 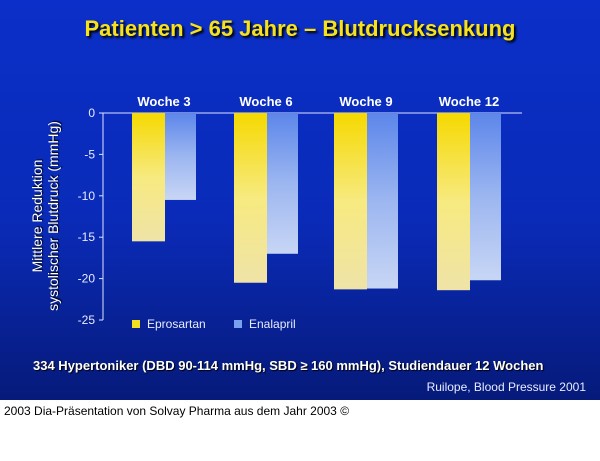 I want to click on y-tick-label: -5, so click(x=89, y=154).